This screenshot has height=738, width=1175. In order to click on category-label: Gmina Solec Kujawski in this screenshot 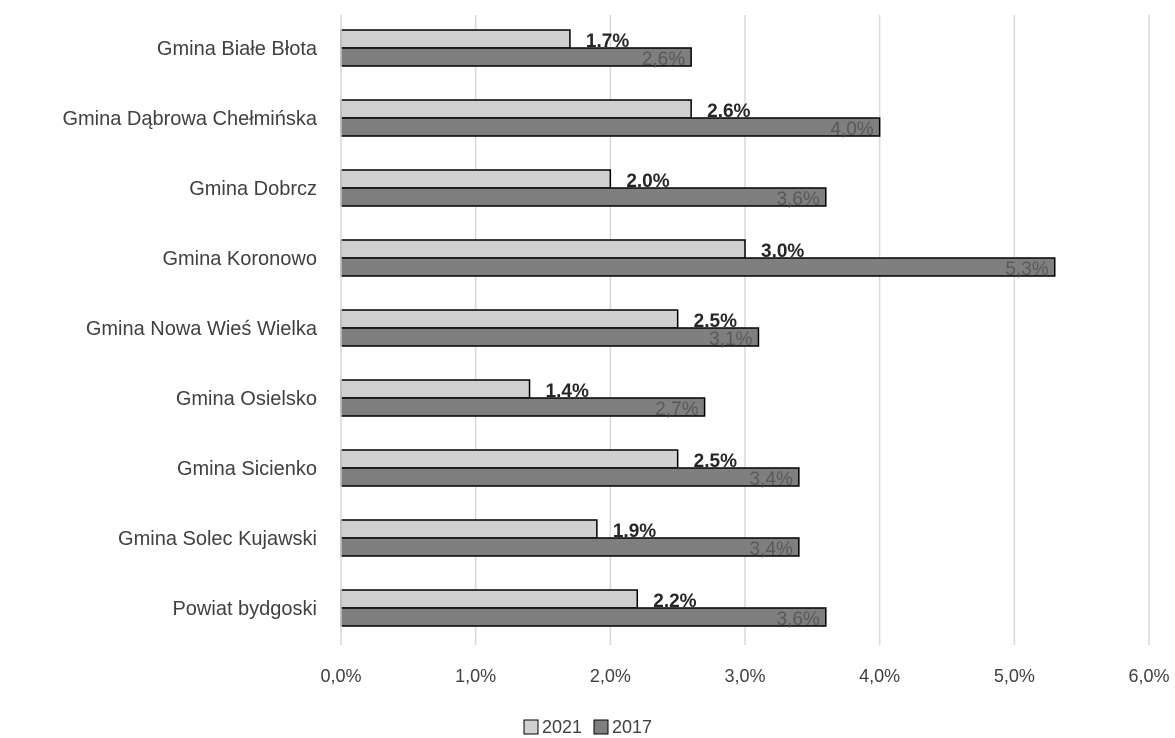, I will do `click(217, 539)`.